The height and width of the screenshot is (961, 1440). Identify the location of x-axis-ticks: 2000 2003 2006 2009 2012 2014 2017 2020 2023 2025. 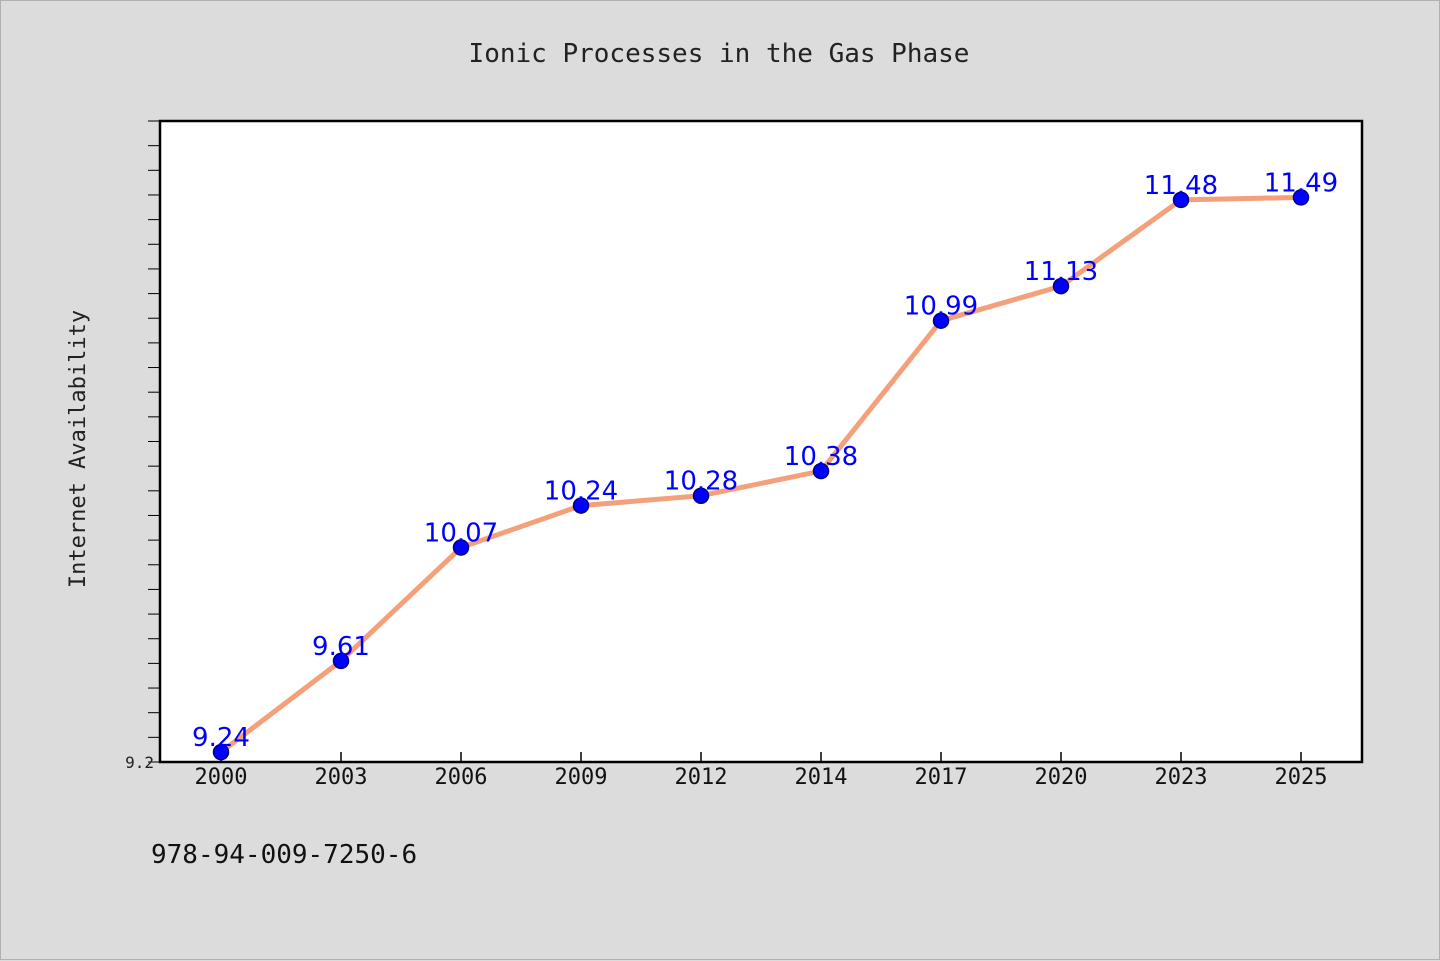
(761, 771).